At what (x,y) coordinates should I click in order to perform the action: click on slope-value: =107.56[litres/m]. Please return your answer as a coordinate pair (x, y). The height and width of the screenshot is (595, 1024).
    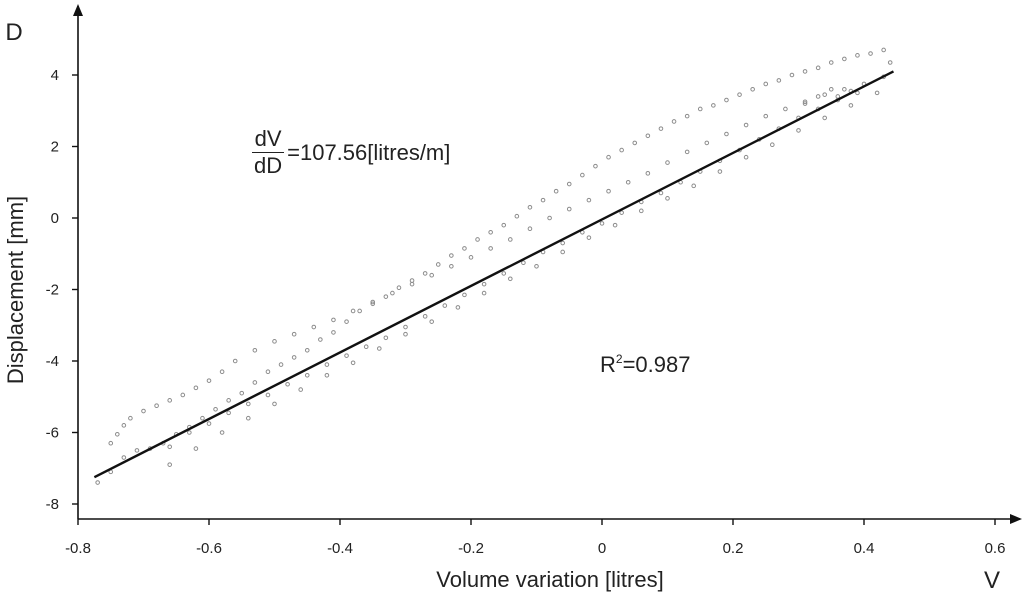
    Looking at the image, I should click on (369, 152).